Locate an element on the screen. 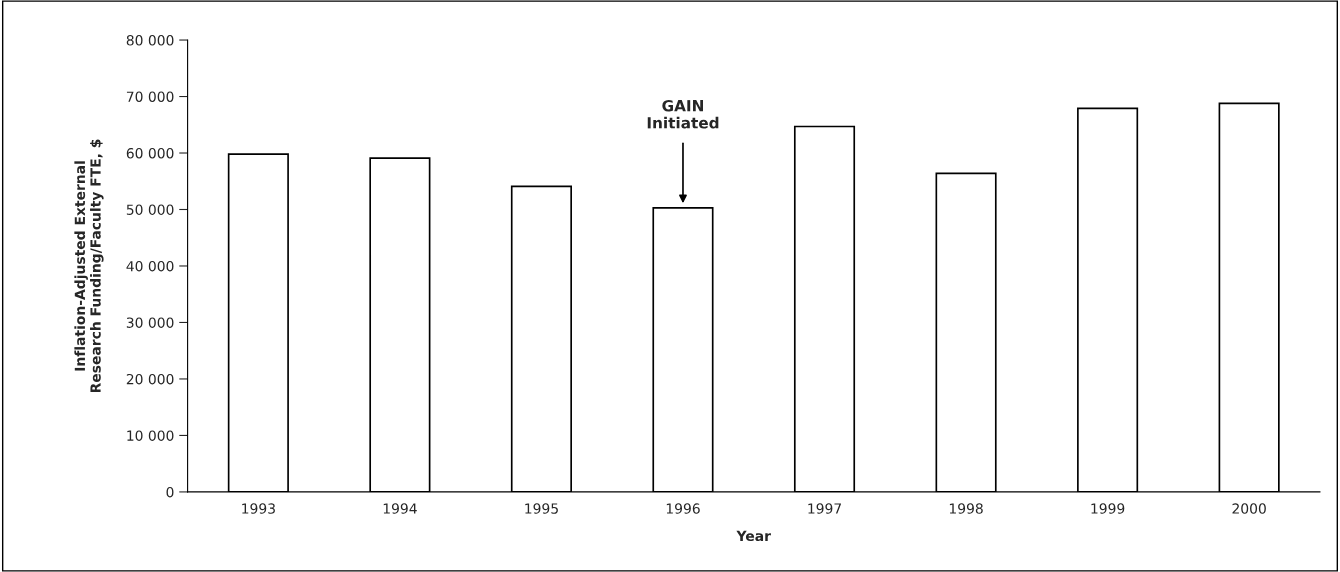 The image size is (1340, 572). x-tick-label: 1999 is located at coordinates (1108, 508).